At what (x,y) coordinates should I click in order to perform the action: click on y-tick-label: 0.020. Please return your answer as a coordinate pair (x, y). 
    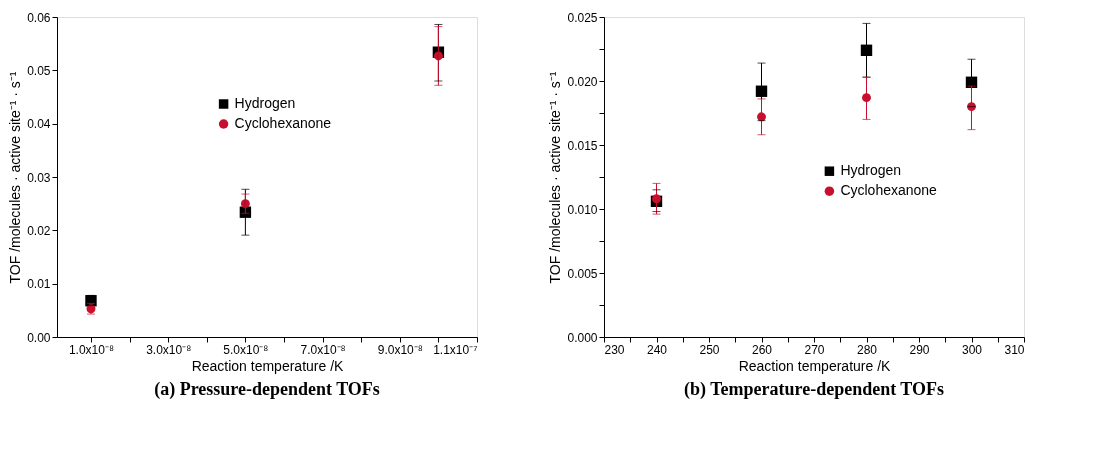
    Looking at the image, I should click on (582, 81).